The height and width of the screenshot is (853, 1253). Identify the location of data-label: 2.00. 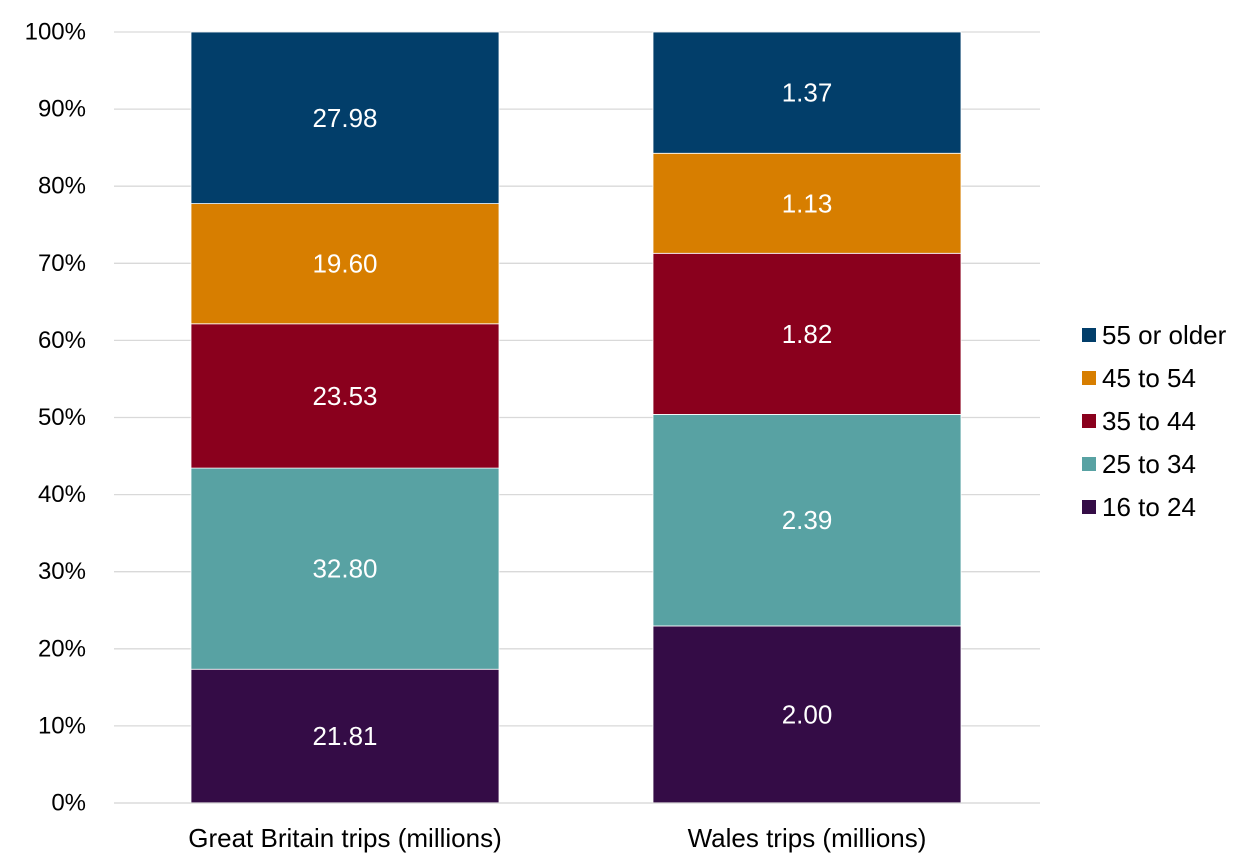
(807, 714).